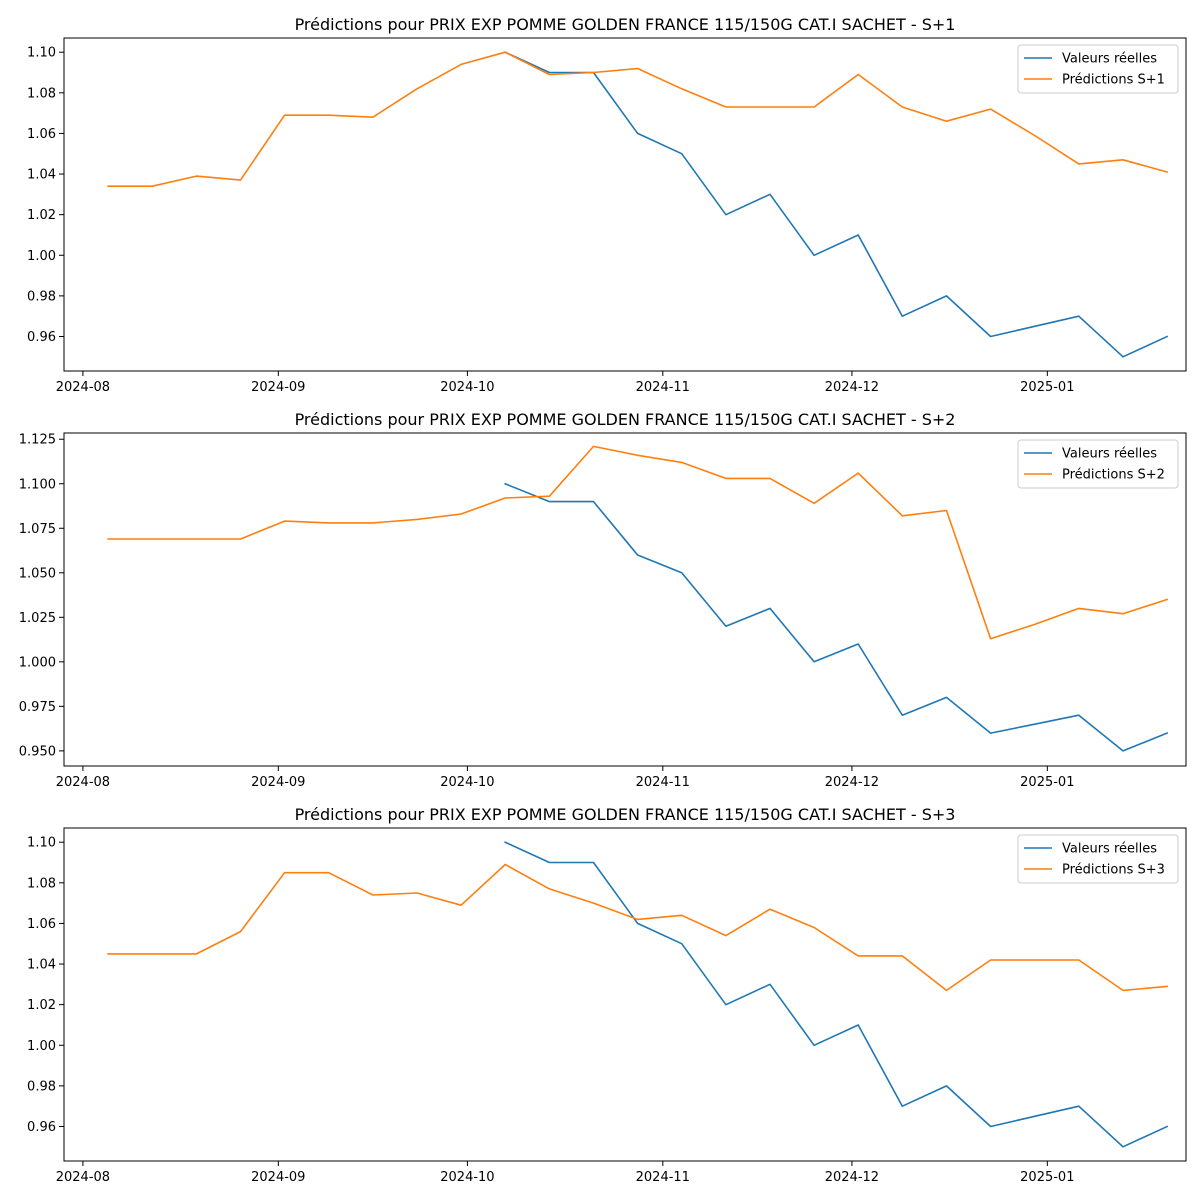 The width and height of the screenshot is (1200, 1200). What do you see at coordinates (37, 440) in the screenshot?
I see `y-tick-label: 1.125` at bounding box center [37, 440].